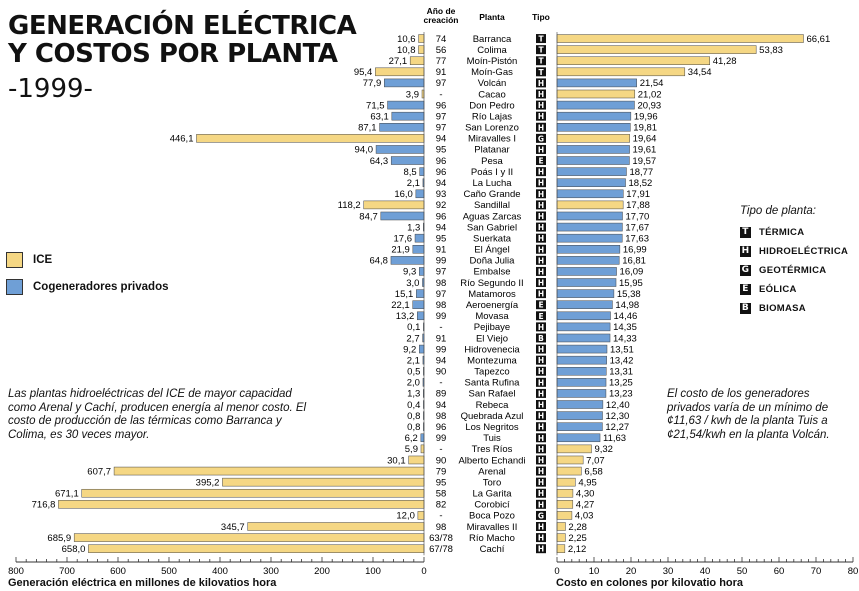 The height and width of the screenshot is (591, 859). Describe the element at coordinates (441, 505) in the screenshot. I see `plant-year: 82` at that location.